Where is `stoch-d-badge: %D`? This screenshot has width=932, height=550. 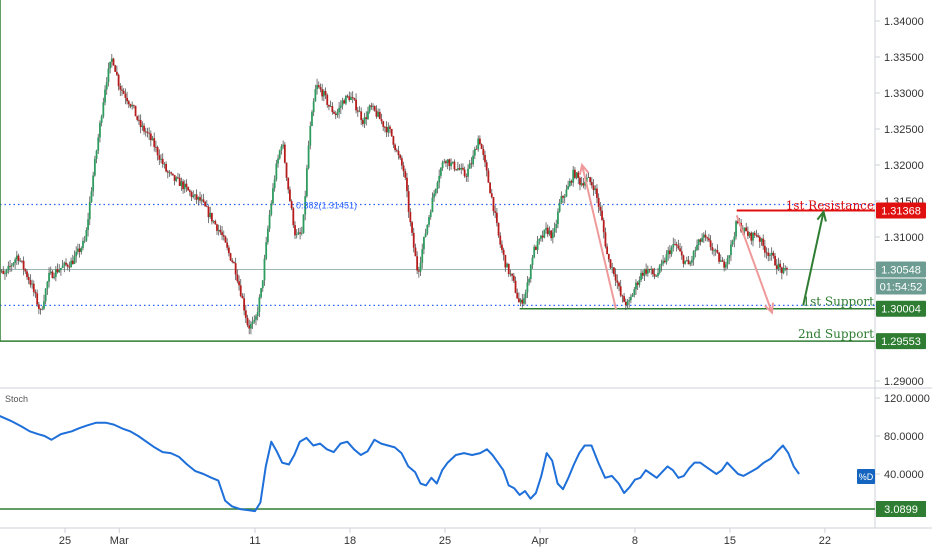
stoch-d-badge: %D is located at coordinates (866, 477).